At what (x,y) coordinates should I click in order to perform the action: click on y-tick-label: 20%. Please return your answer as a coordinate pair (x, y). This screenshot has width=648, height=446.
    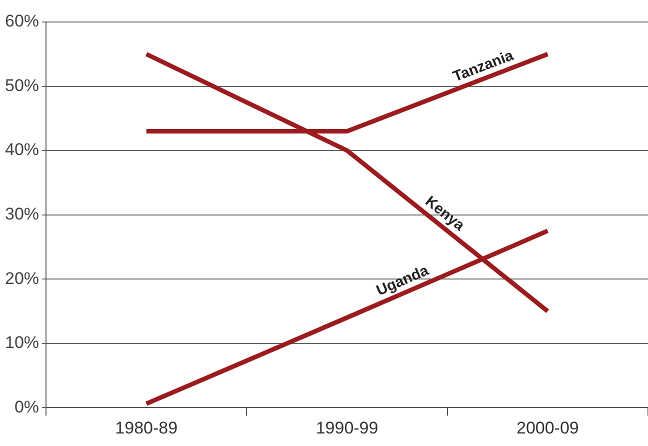
    Looking at the image, I should click on (22, 278).